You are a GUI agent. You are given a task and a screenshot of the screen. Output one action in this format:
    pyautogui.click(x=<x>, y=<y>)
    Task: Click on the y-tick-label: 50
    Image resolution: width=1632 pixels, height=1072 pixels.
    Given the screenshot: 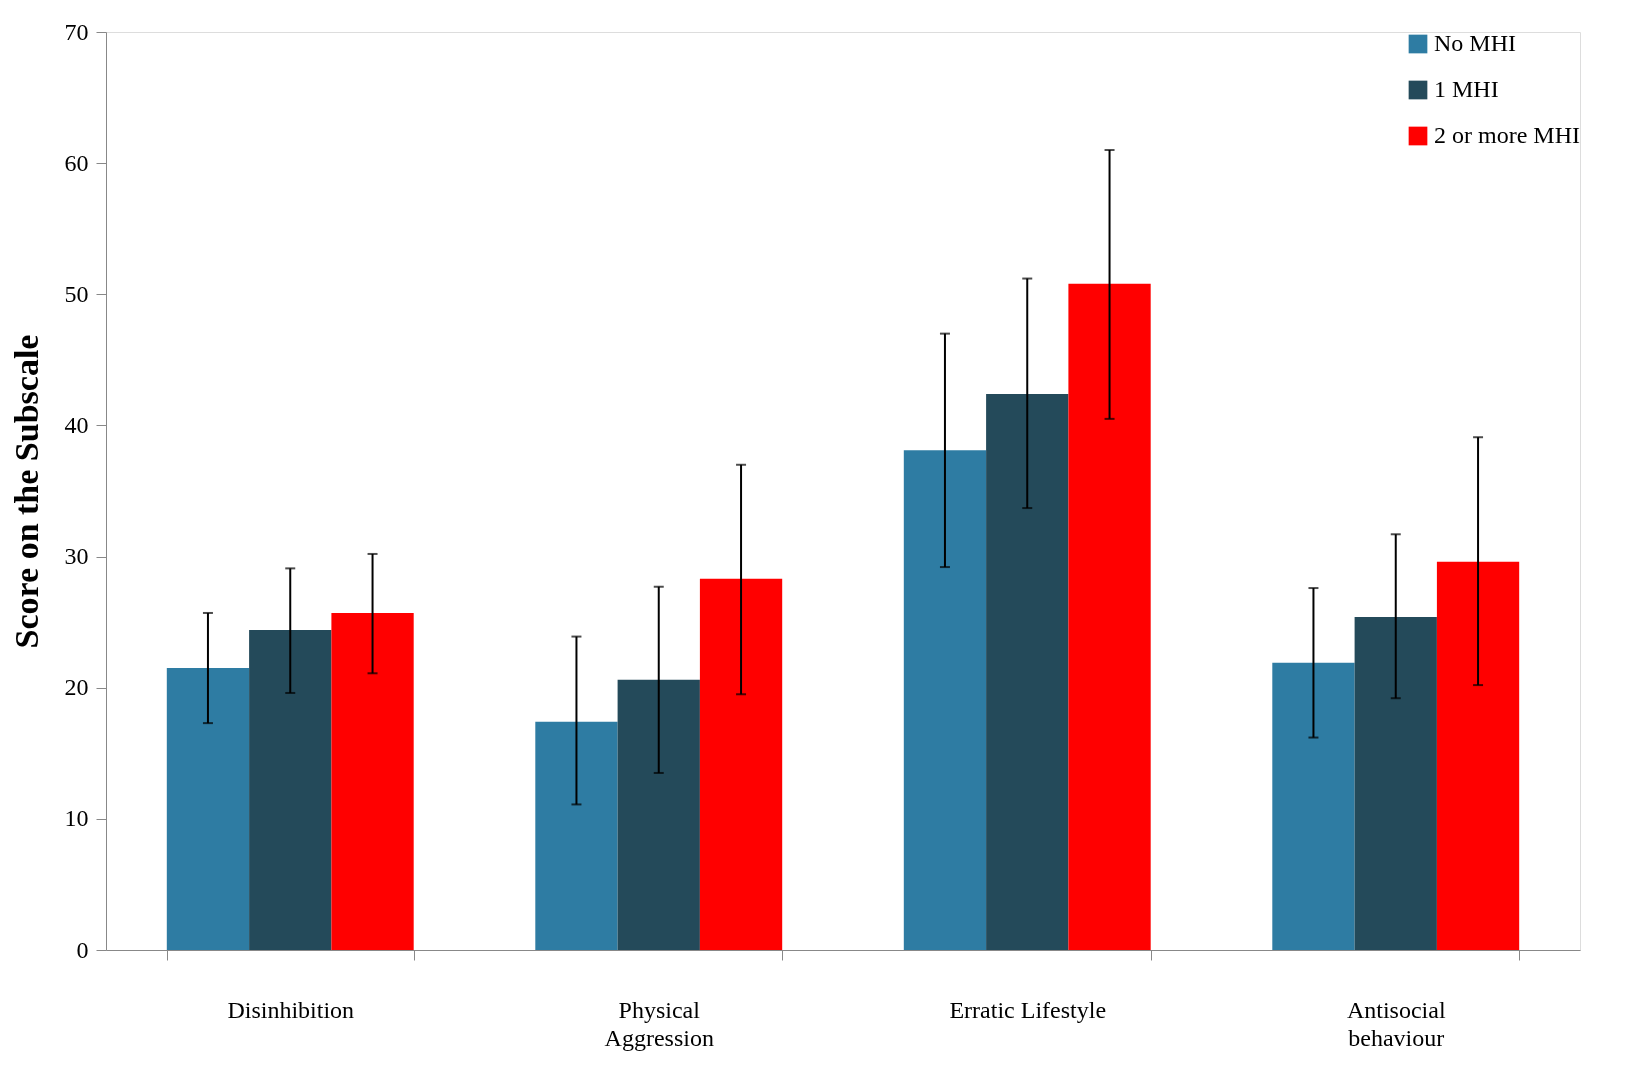 What is the action you would take?
    pyautogui.click(x=76, y=293)
    